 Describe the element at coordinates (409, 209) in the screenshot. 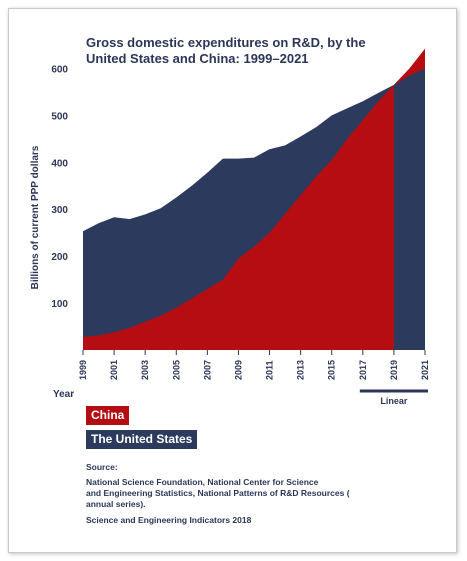

I see `series-area-united-states-projection` at that location.